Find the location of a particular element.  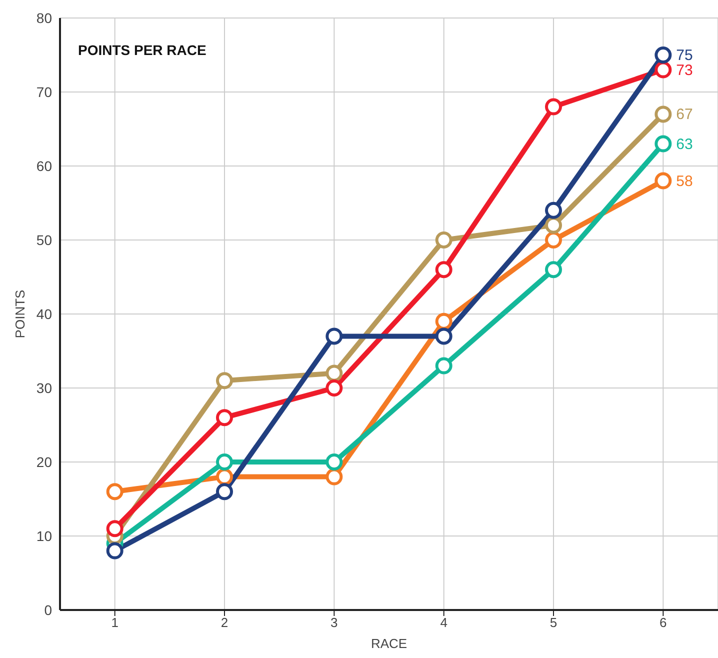

data-label: 58 is located at coordinates (684, 181).